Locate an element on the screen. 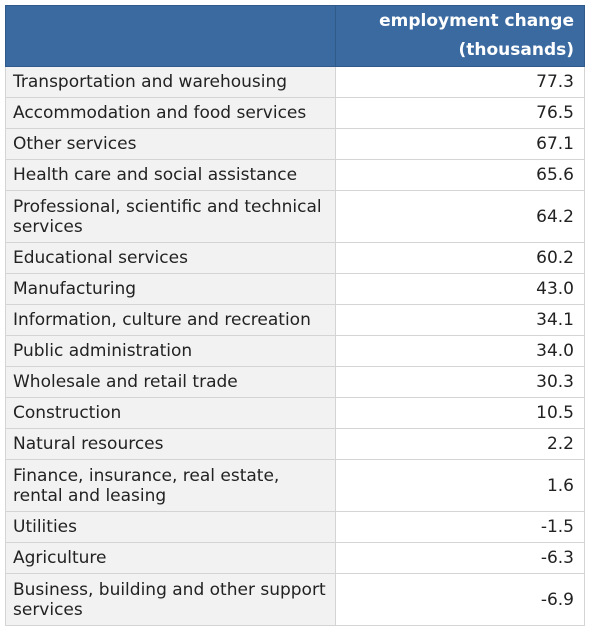 The width and height of the screenshot is (590, 637). industry-label: Other services is located at coordinates (170, 144).